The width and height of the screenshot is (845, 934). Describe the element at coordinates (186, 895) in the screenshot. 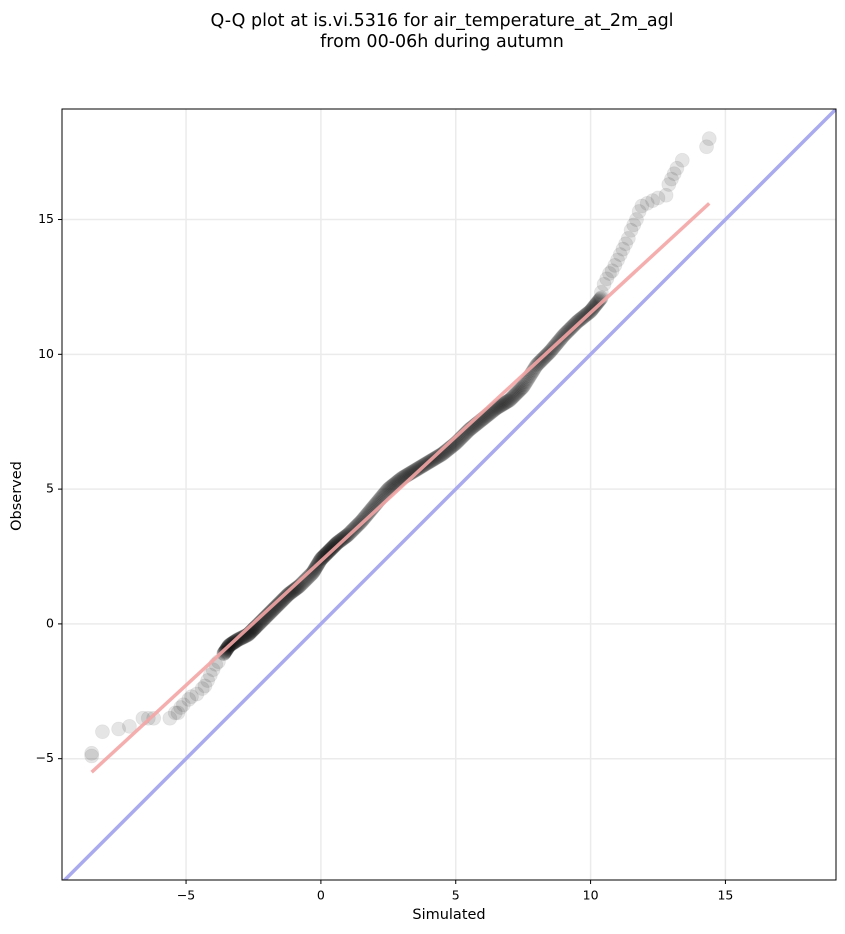

I see `x-tick-label: −5` at that location.